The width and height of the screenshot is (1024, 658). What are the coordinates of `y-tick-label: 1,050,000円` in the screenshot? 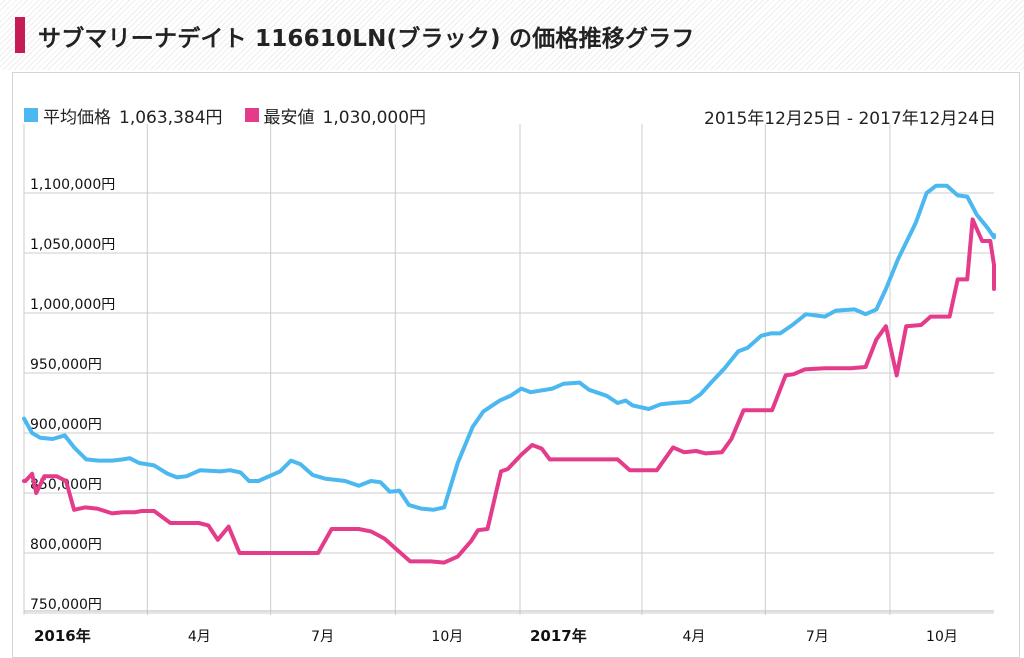 It's located at (72, 245).